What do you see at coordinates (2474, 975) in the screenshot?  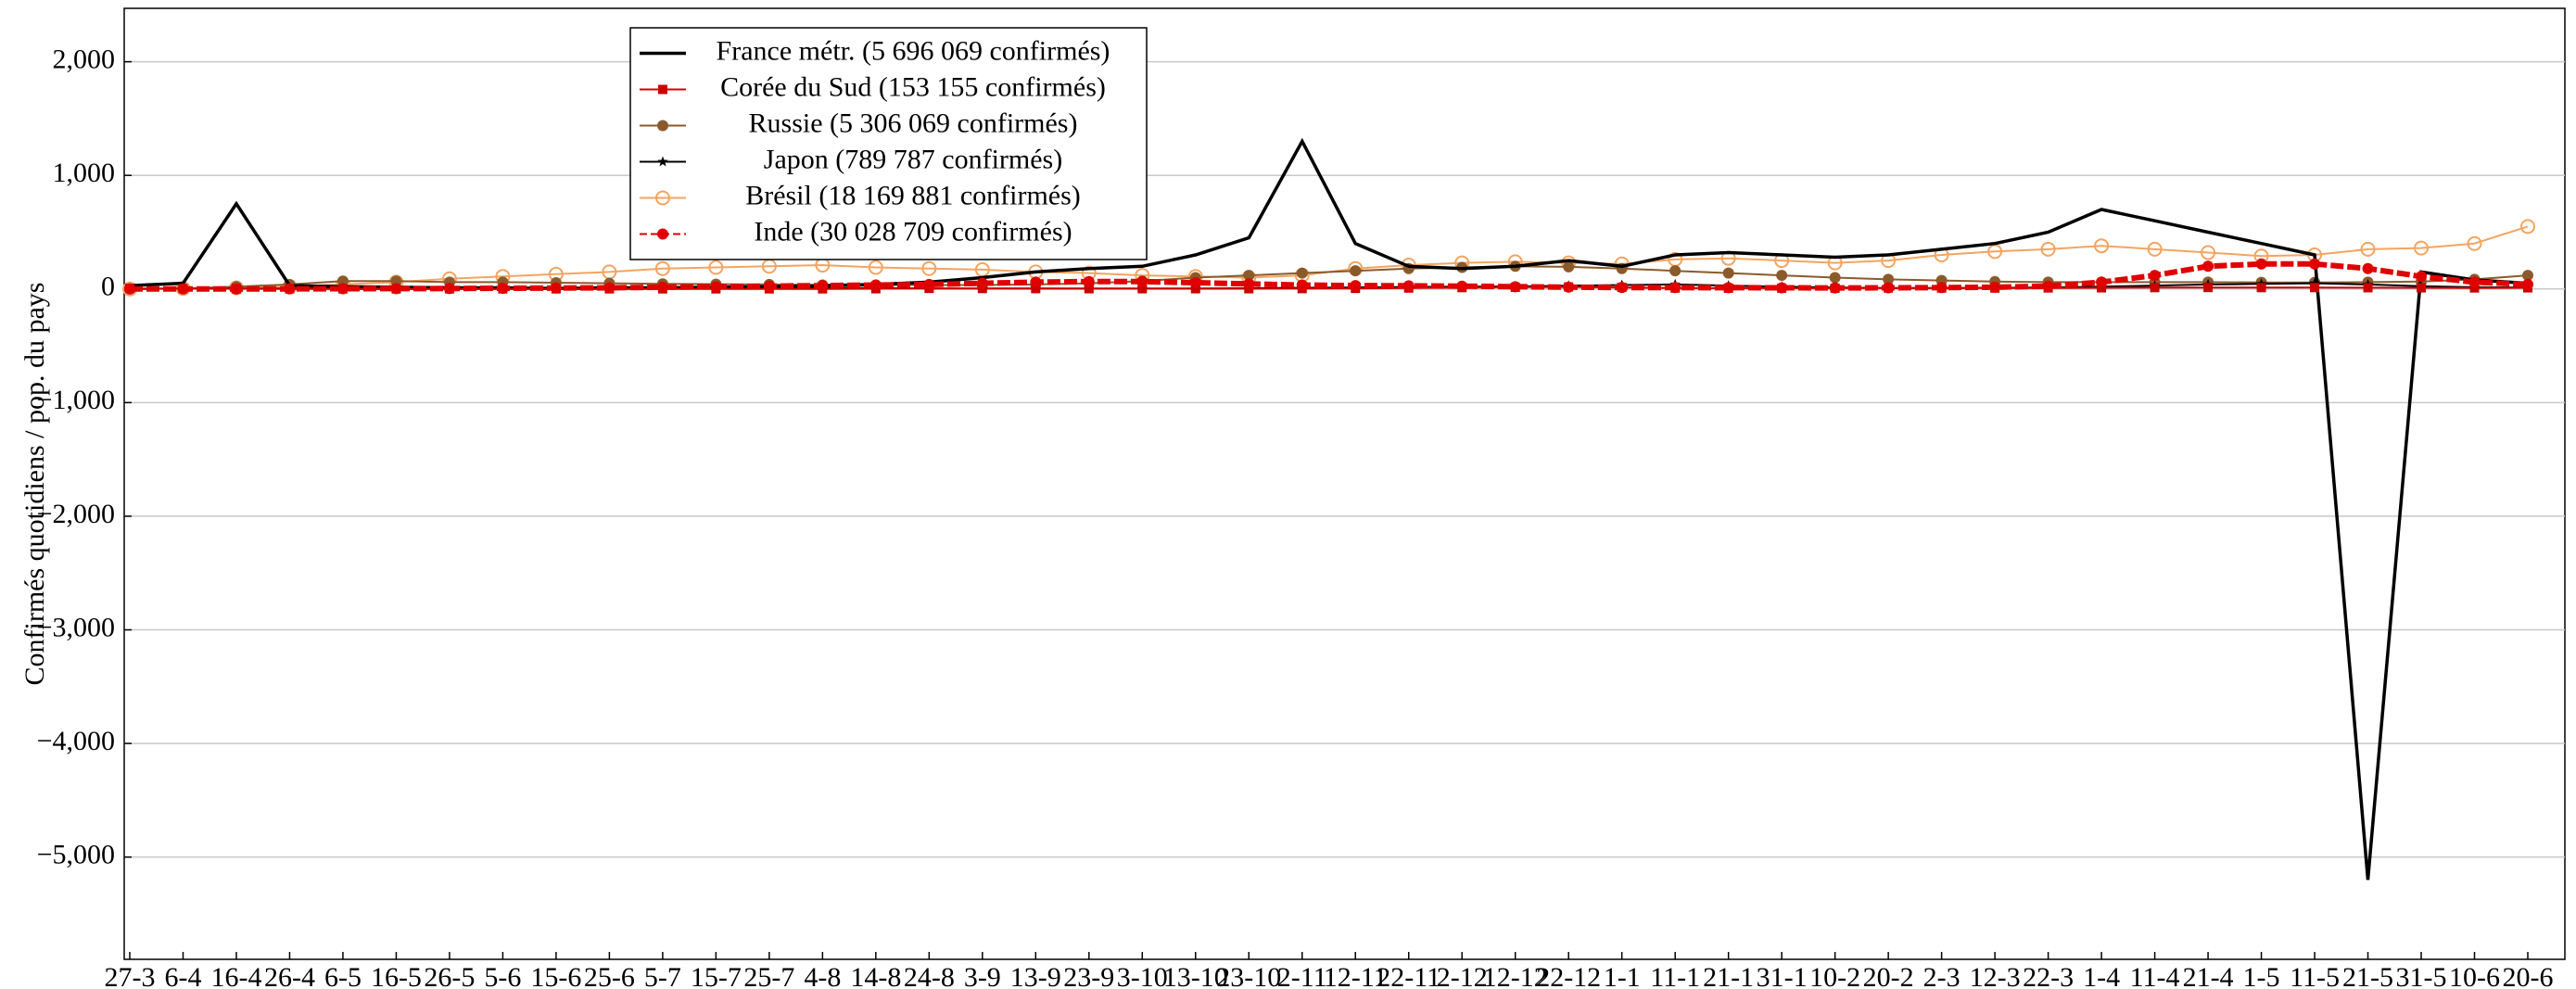 I see `x-tick-label: 10-6` at bounding box center [2474, 975].